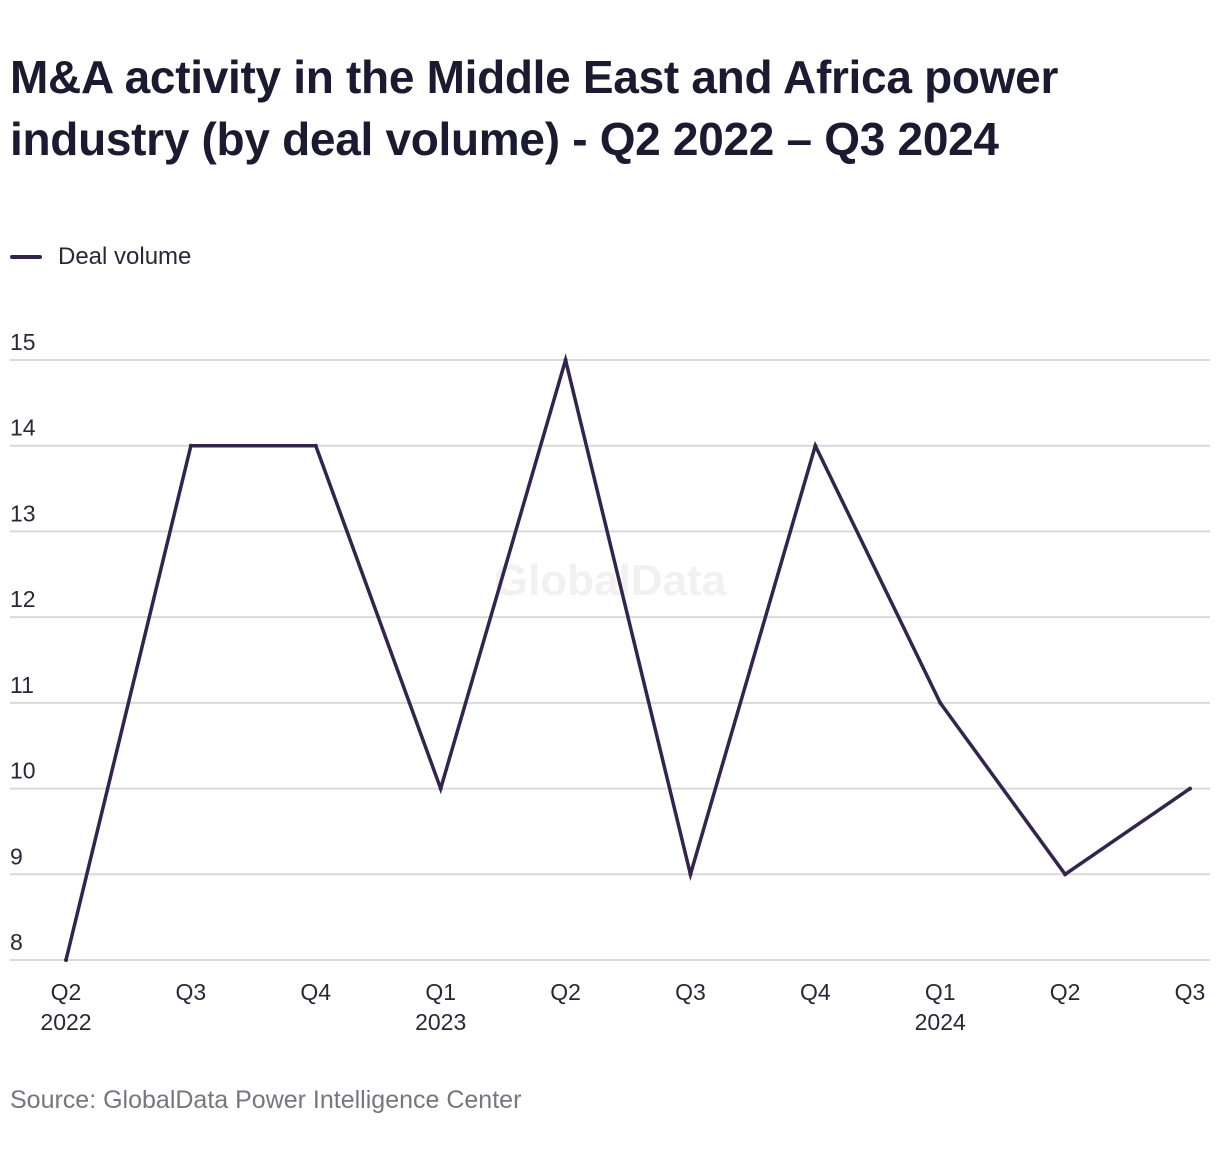 This screenshot has width=1220, height=1160. I want to click on x-tick-label-2: Q4, so click(315, 992).